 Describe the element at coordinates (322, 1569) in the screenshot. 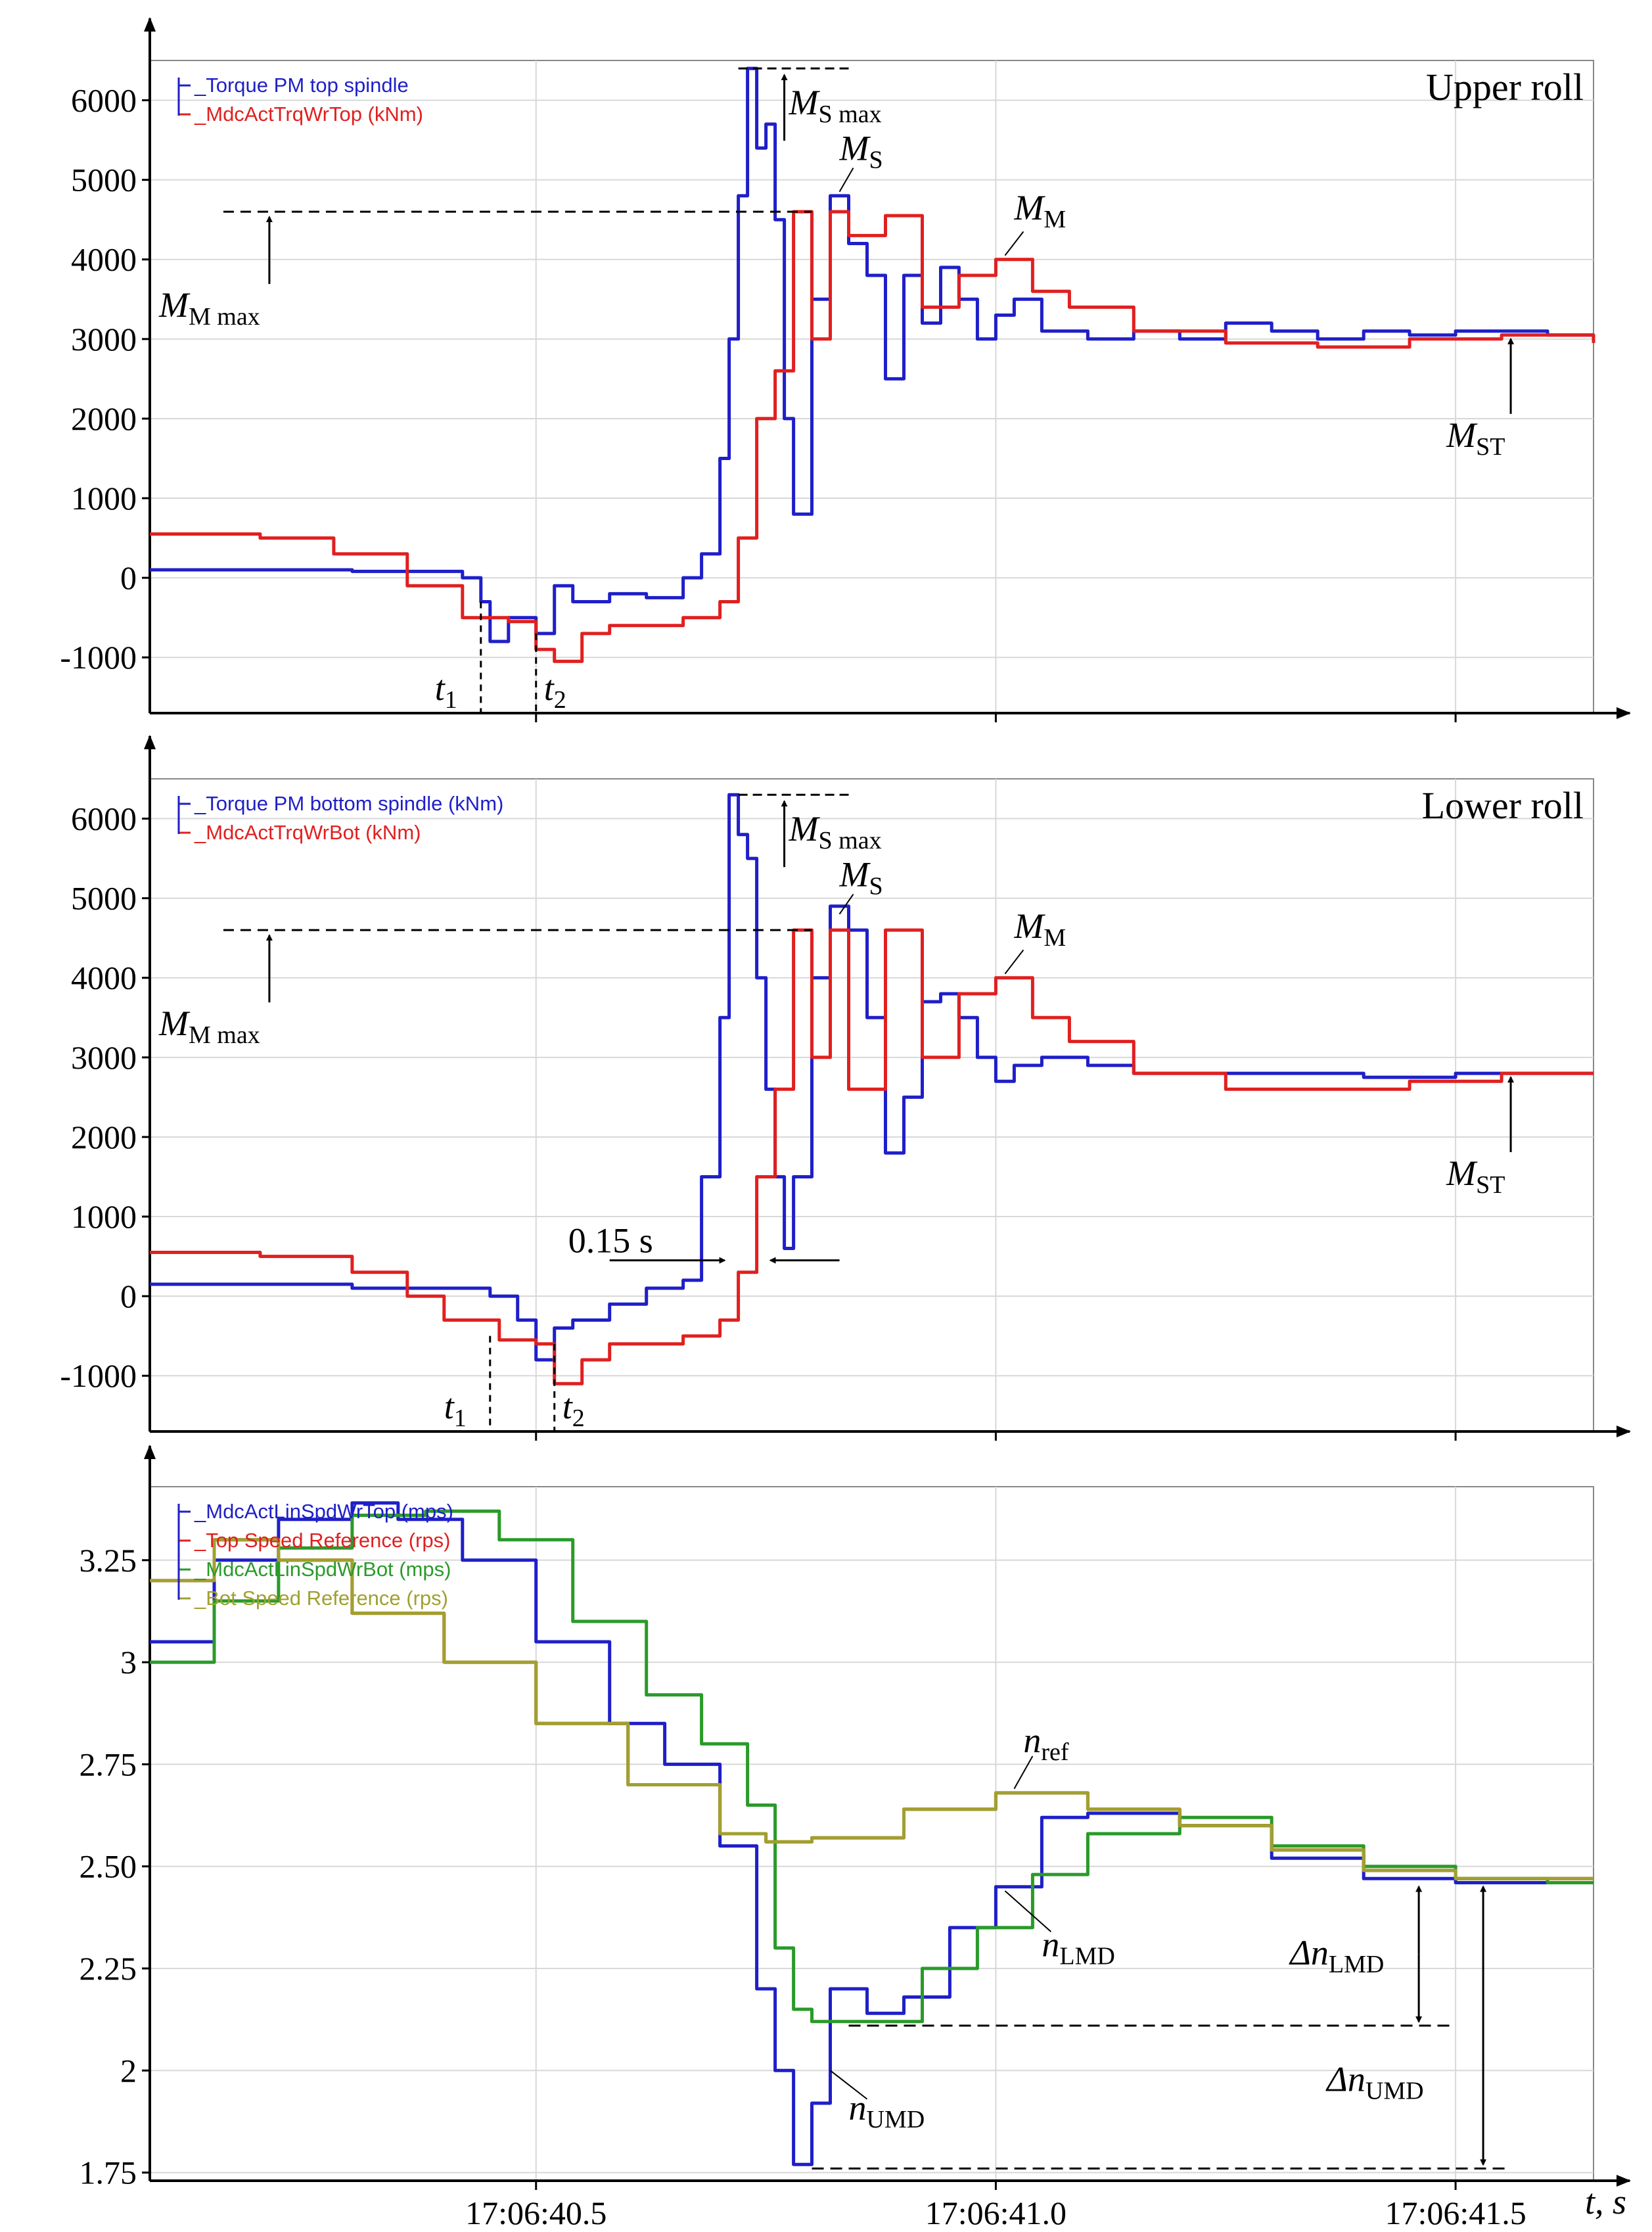

I see `legend-entry: _MdcActLinSpdWrBot (mps)` at that location.